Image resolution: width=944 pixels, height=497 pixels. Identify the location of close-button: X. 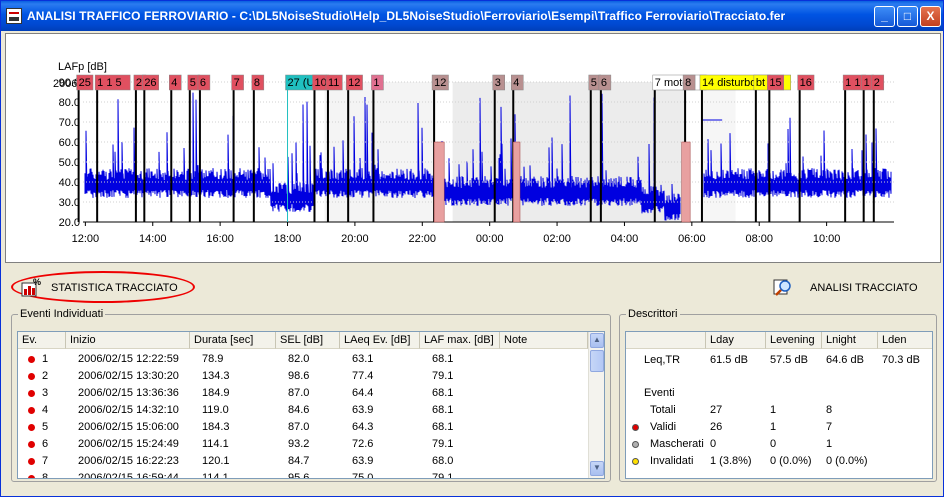
(930, 16).